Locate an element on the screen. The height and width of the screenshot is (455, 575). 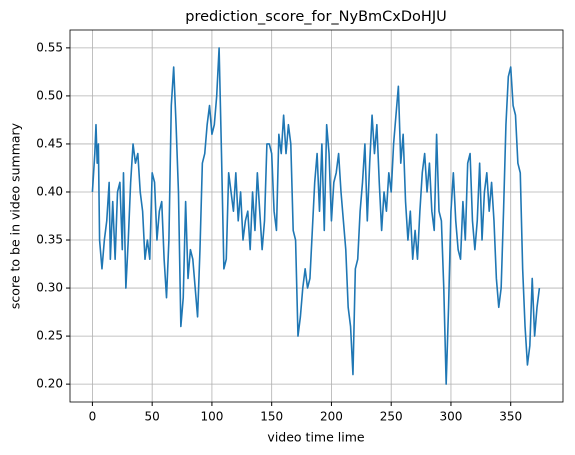
y-axis-label: score to be in video summary is located at coordinates (15, 215).